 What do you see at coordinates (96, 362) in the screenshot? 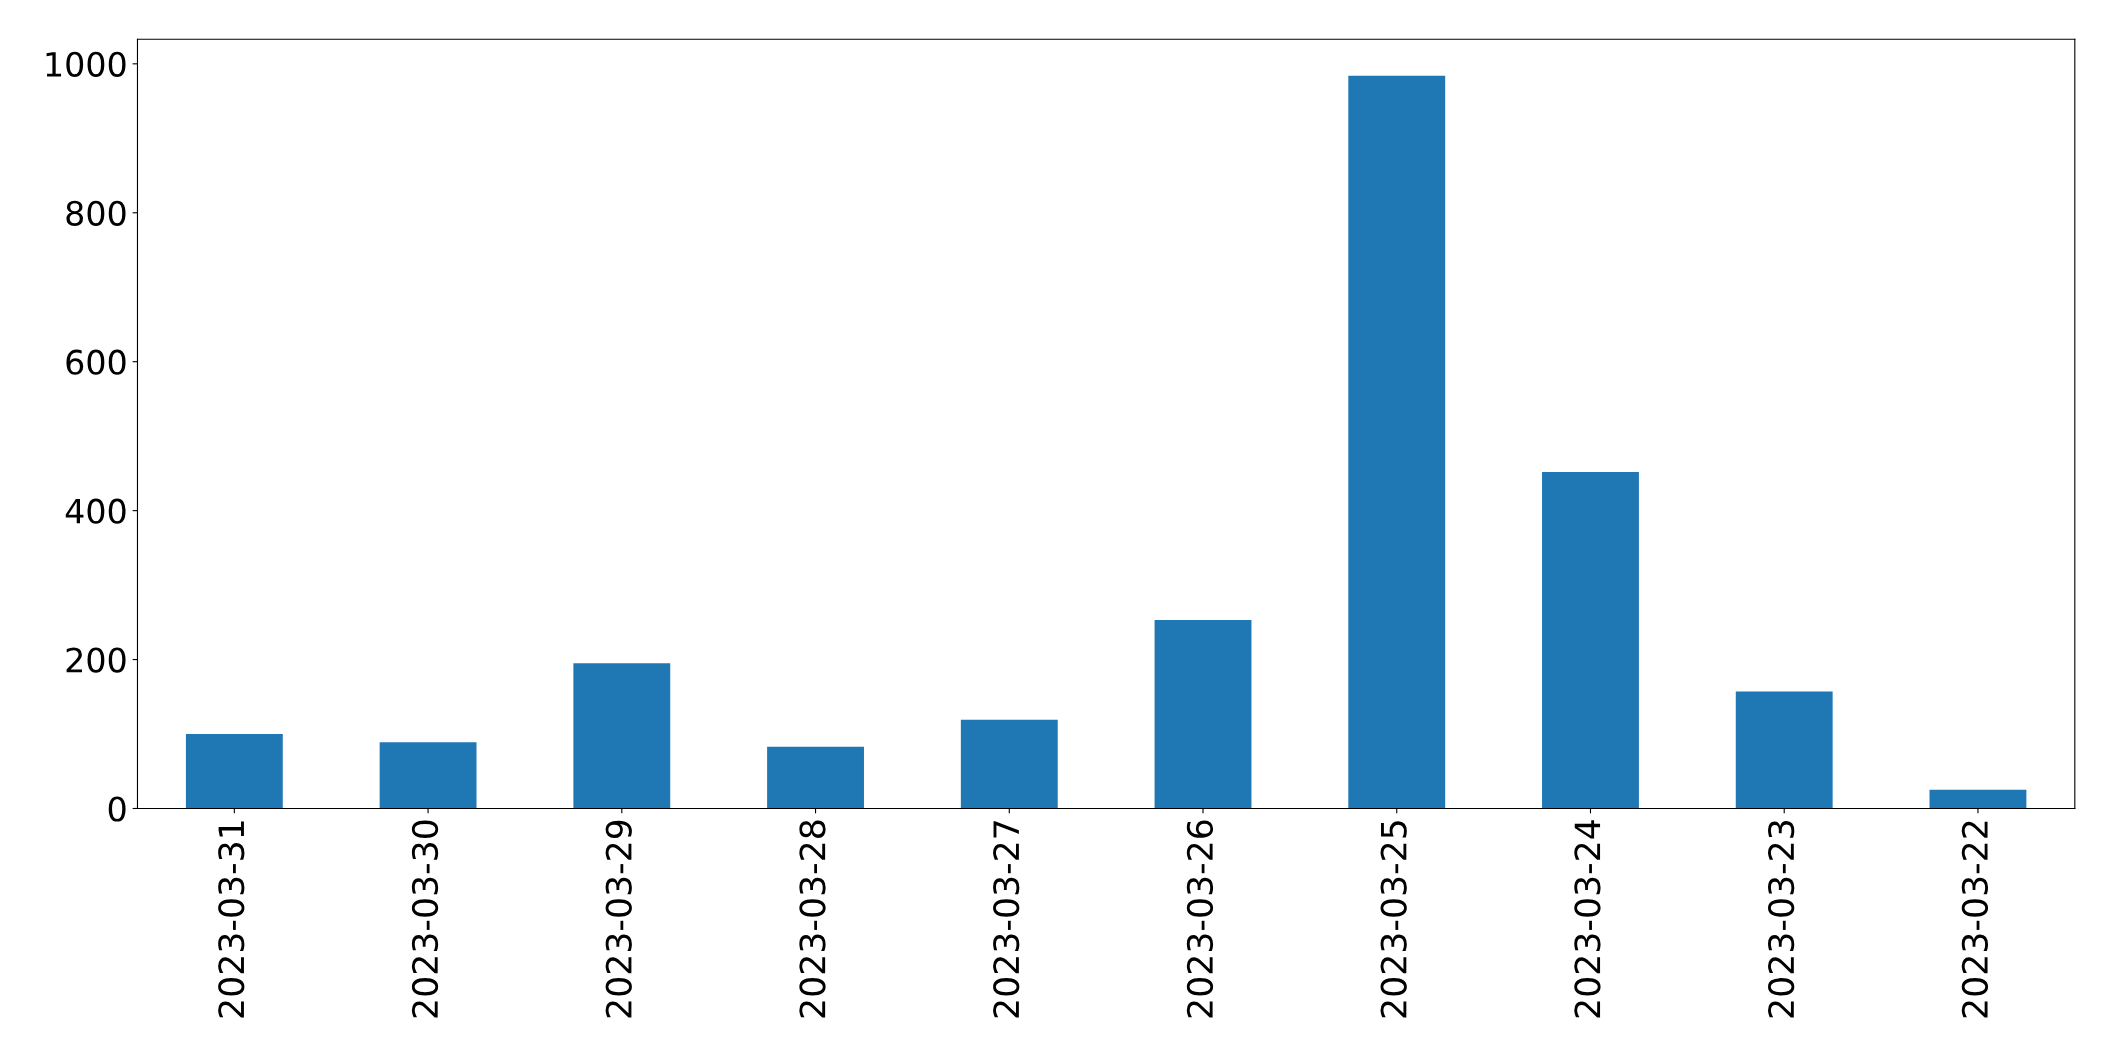
I see `y-tick-label: 600` at bounding box center [96, 362].